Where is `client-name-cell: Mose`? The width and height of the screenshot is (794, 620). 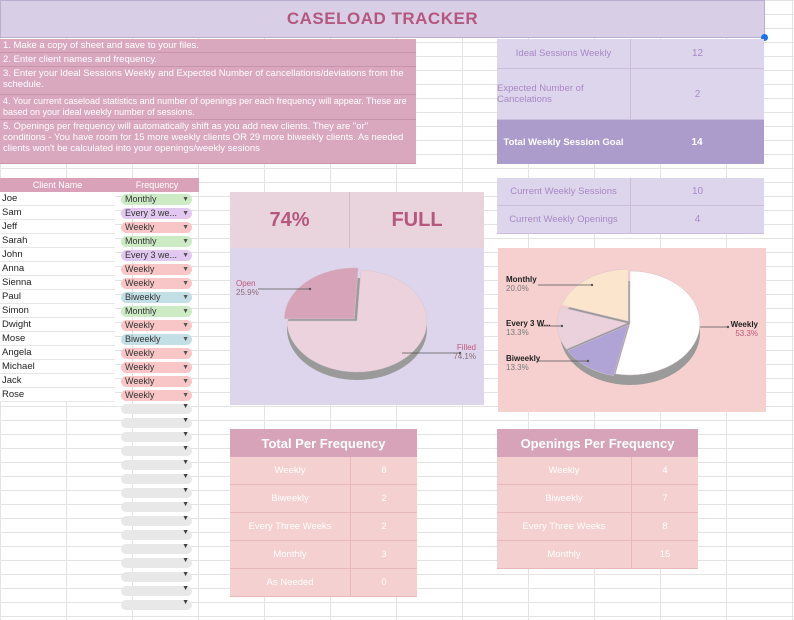 client-name-cell: Mose is located at coordinates (57, 339).